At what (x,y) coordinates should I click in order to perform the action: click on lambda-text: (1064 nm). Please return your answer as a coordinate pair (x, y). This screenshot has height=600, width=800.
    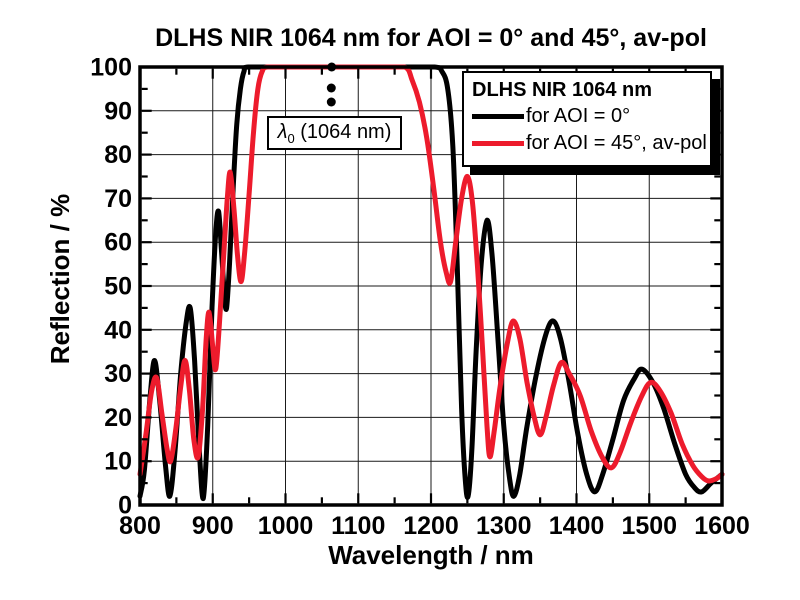
    Looking at the image, I should click on (343, 132).